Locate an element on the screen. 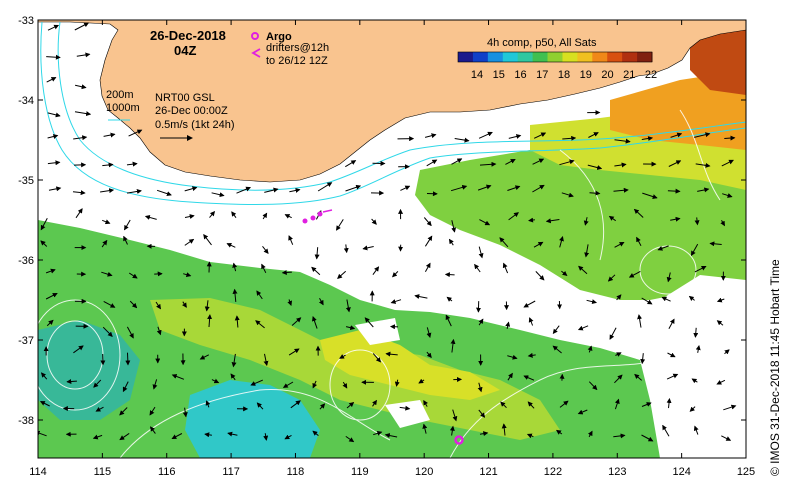  x-tick-label: 116 is located at coordinates (167, 472).